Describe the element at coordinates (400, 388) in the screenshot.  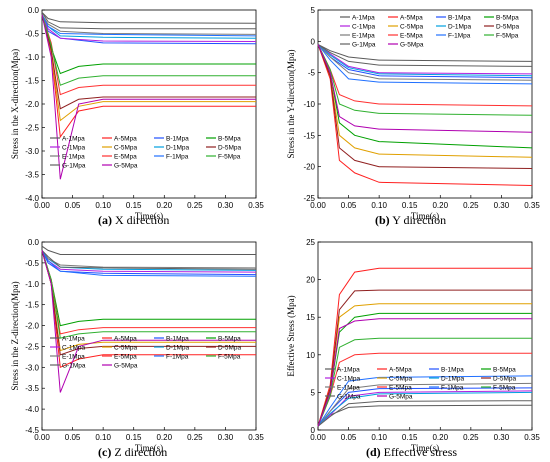
I see `panel-d-legend-label: E-5Mpa` at that location.